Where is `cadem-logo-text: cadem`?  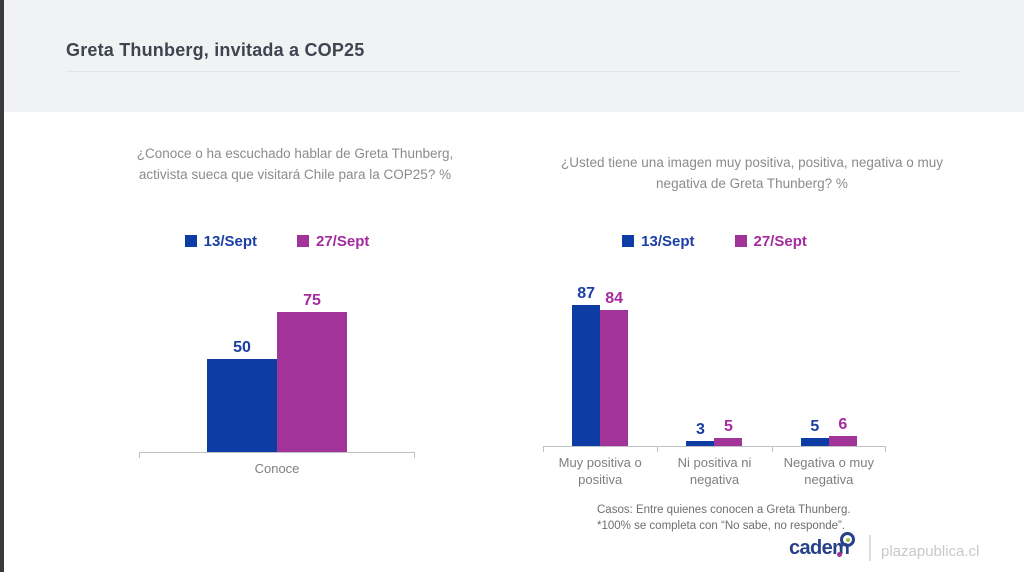
cadem-logo-text: cadem is located at coordinates (819, 548).